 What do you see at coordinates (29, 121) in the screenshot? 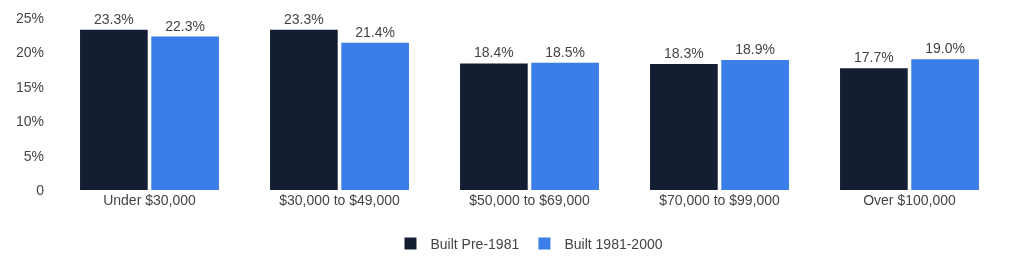
I see `y-tick-label: 10%` at bounding box center [29, 121].